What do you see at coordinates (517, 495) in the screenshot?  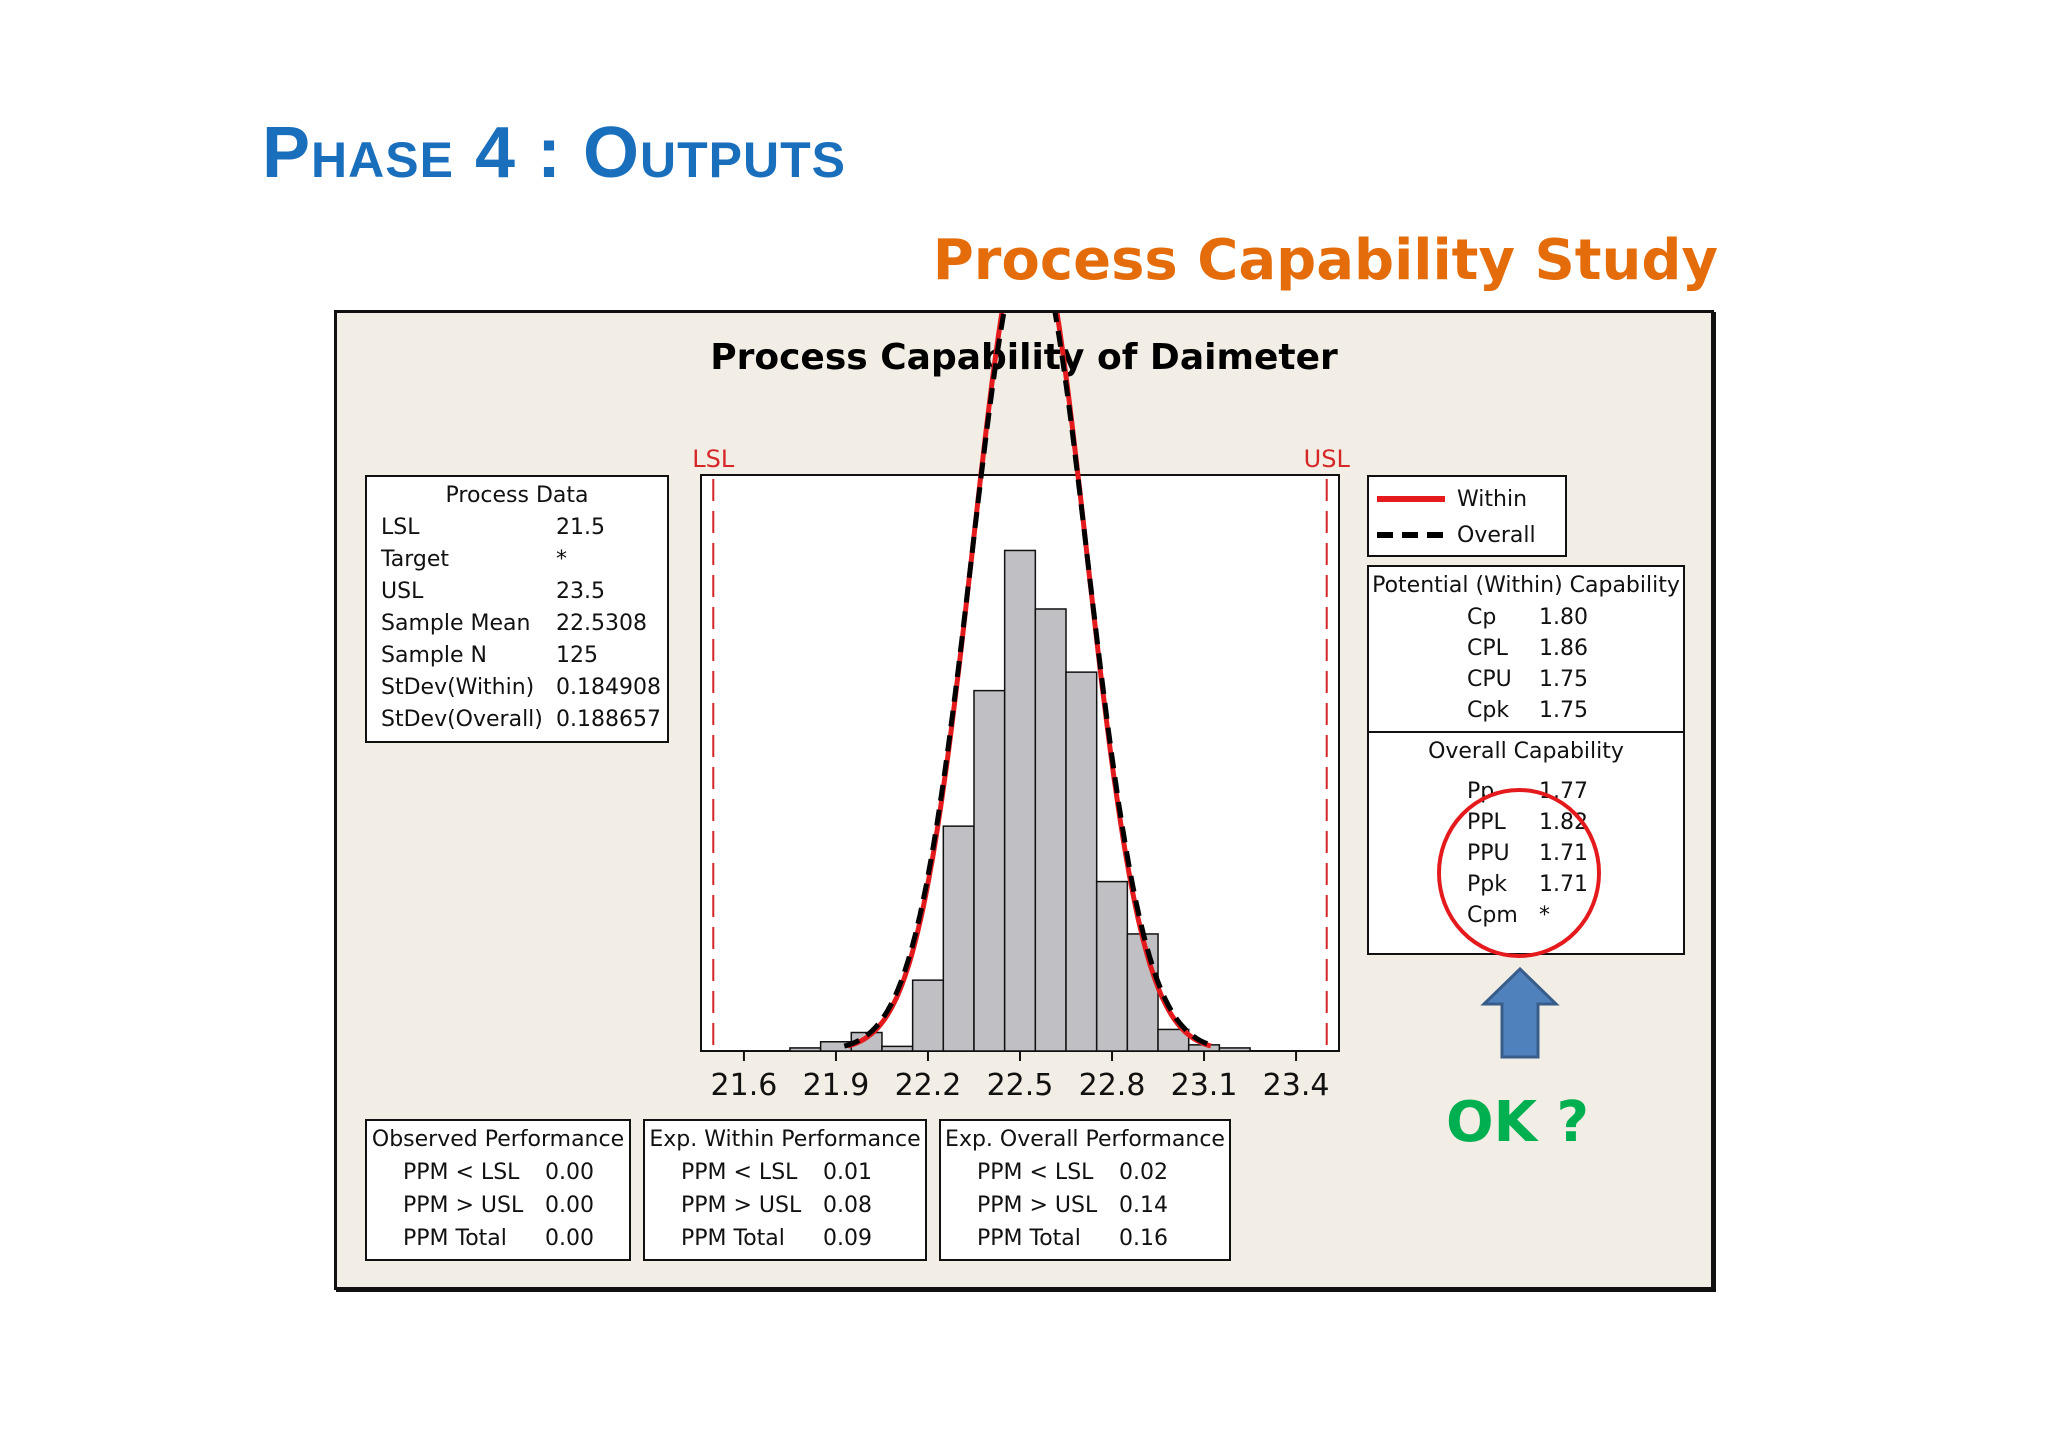 I see `process-data-title: Process Data` at bounding box center [517, 495].